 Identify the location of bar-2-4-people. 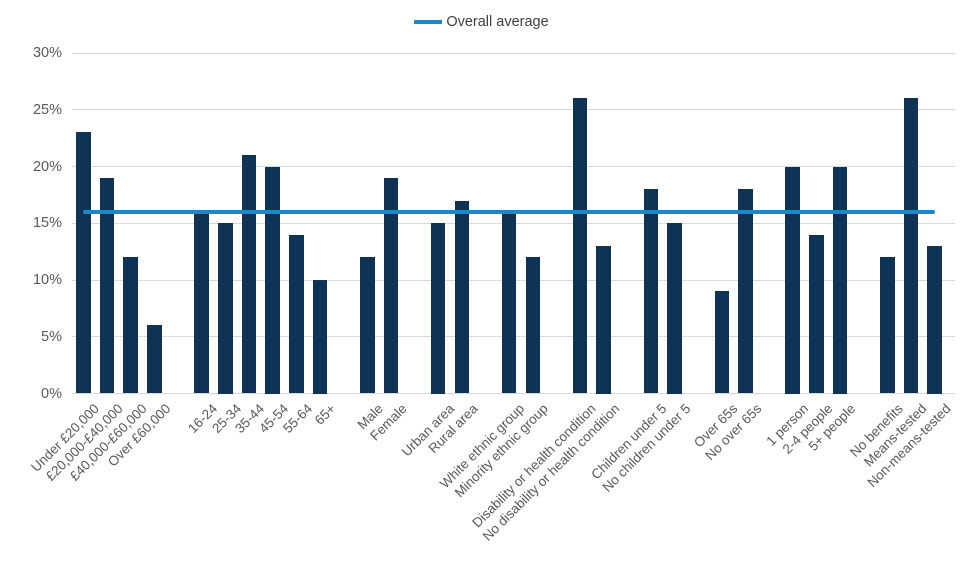
(816, 314).